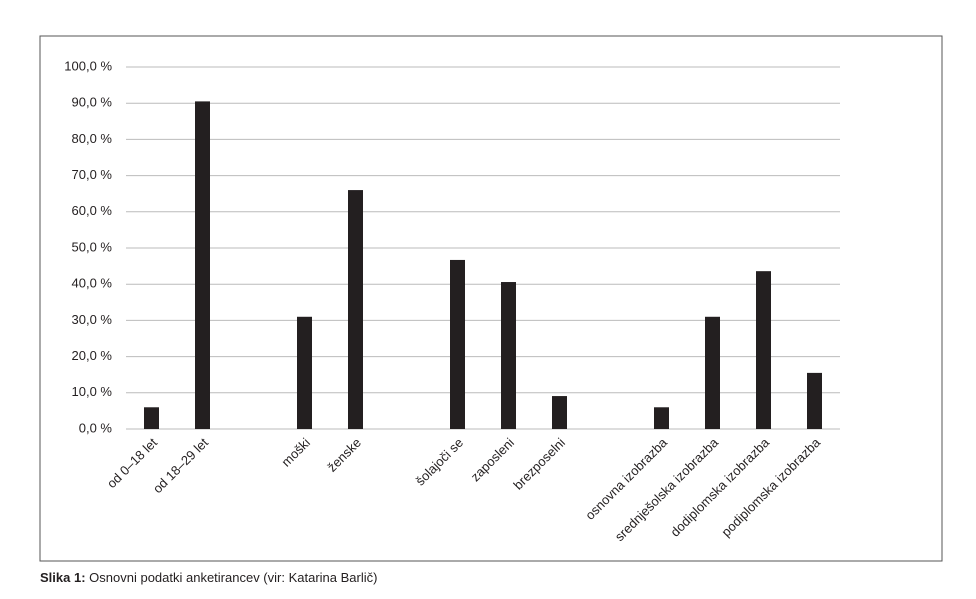 The width and height of the screenshot is (976, 599). What do you see at coordinates (719, 486) in the screenshot?
I see `x-tick-label: dodiplomska izobrazba` at bounding box center [719, 486].